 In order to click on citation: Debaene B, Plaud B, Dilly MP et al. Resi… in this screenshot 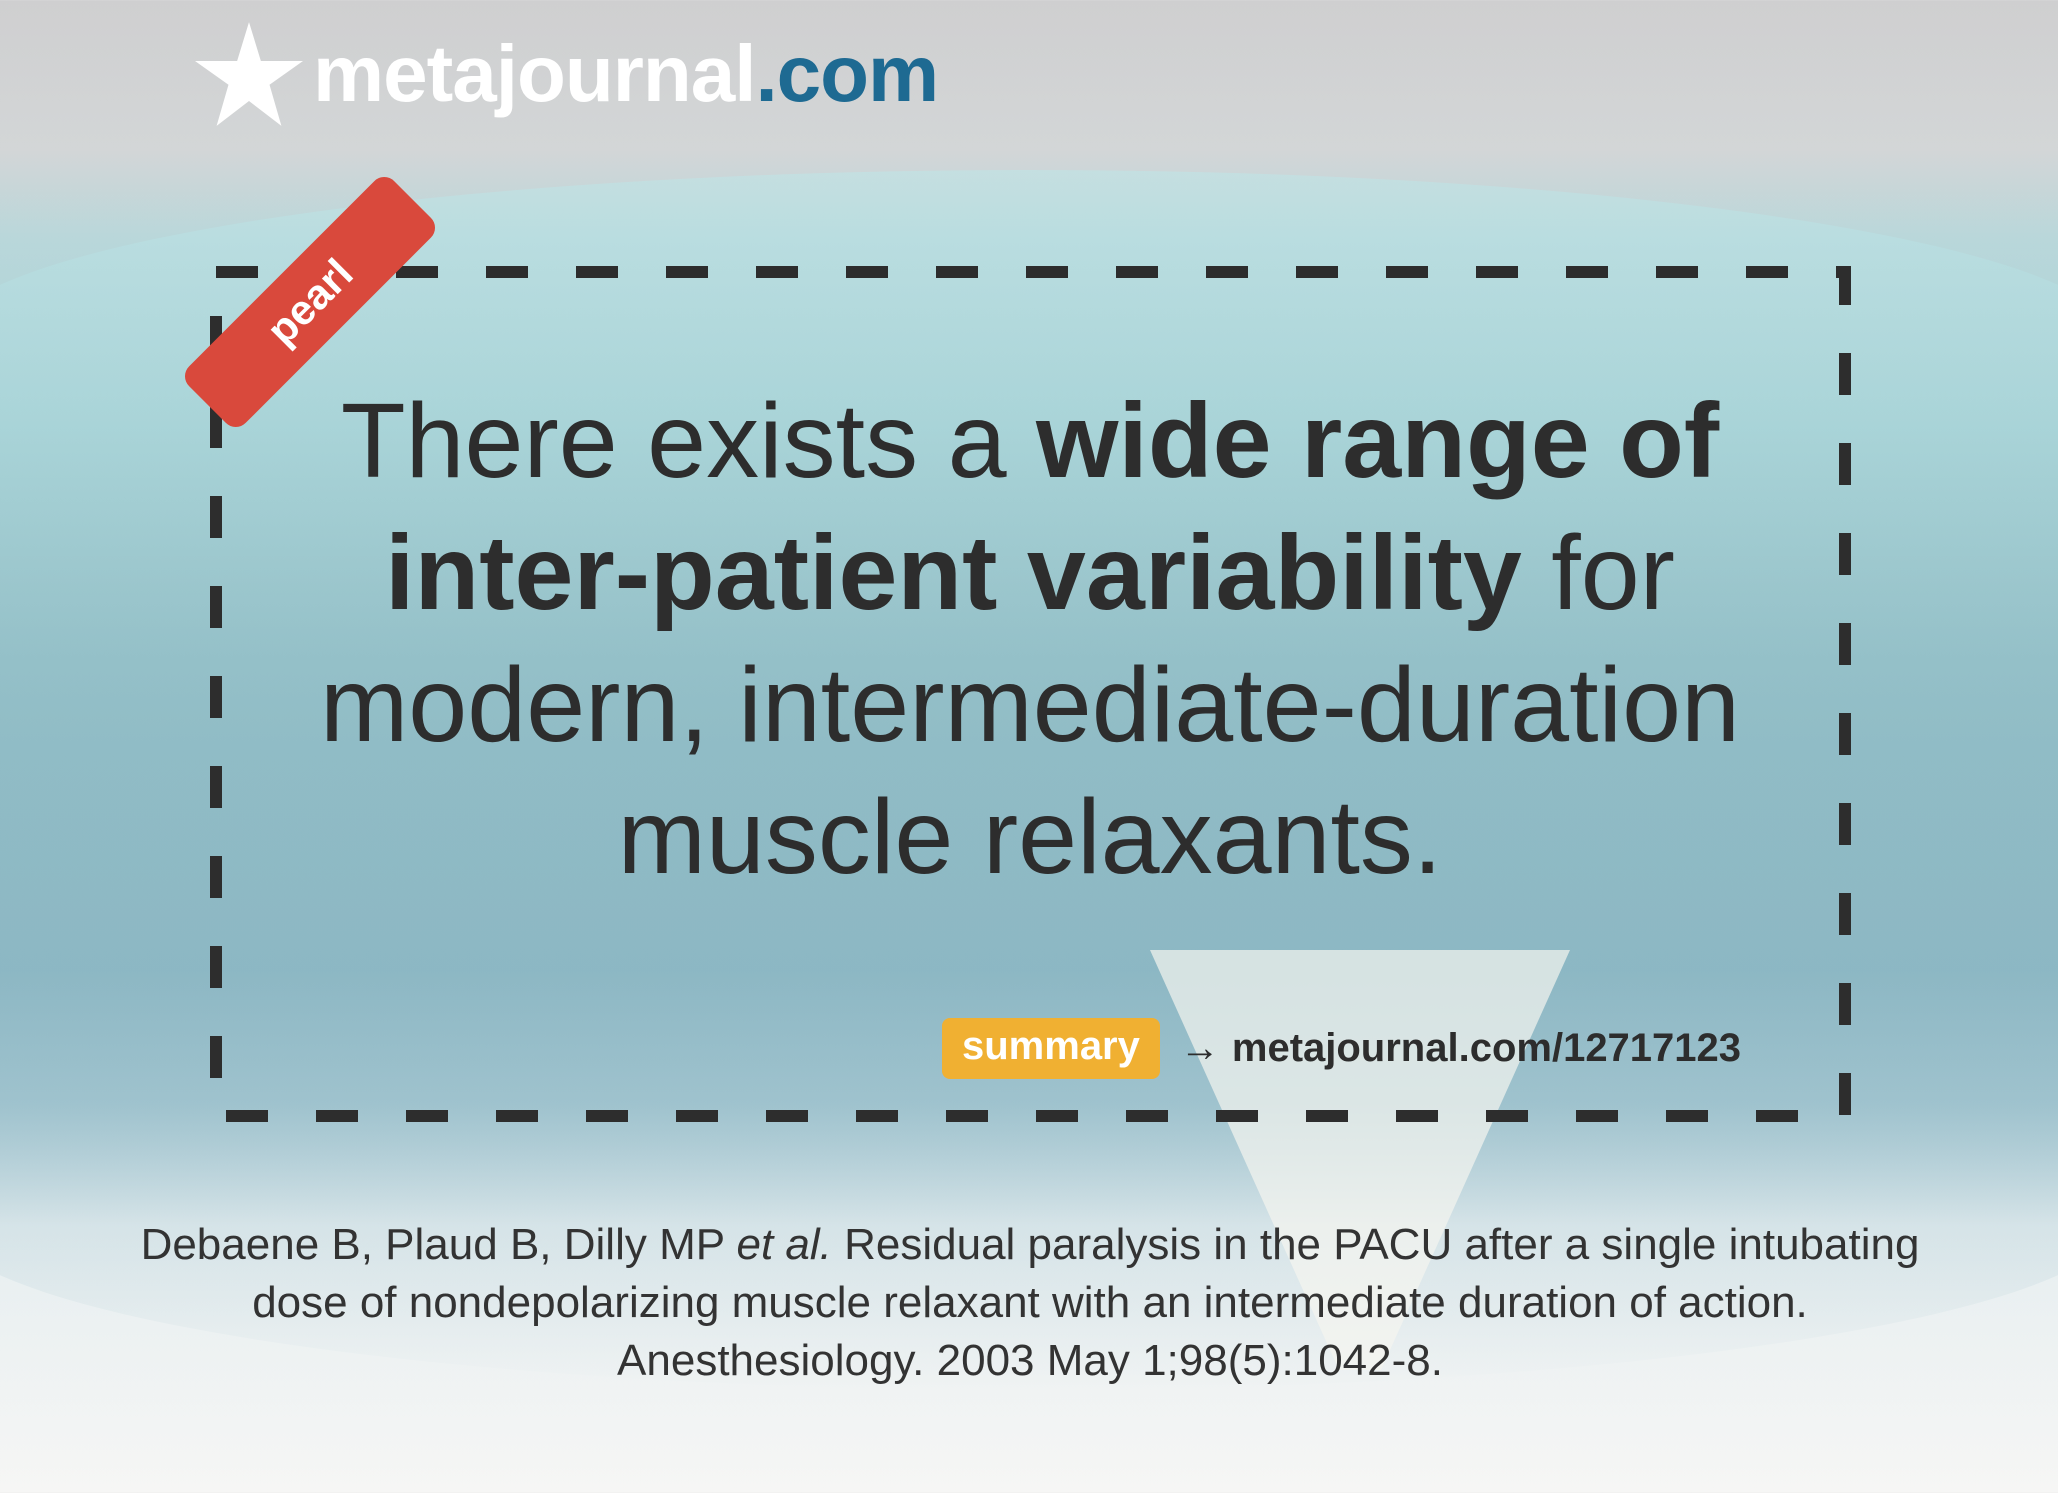, I will do `click(1030, 1302)`.